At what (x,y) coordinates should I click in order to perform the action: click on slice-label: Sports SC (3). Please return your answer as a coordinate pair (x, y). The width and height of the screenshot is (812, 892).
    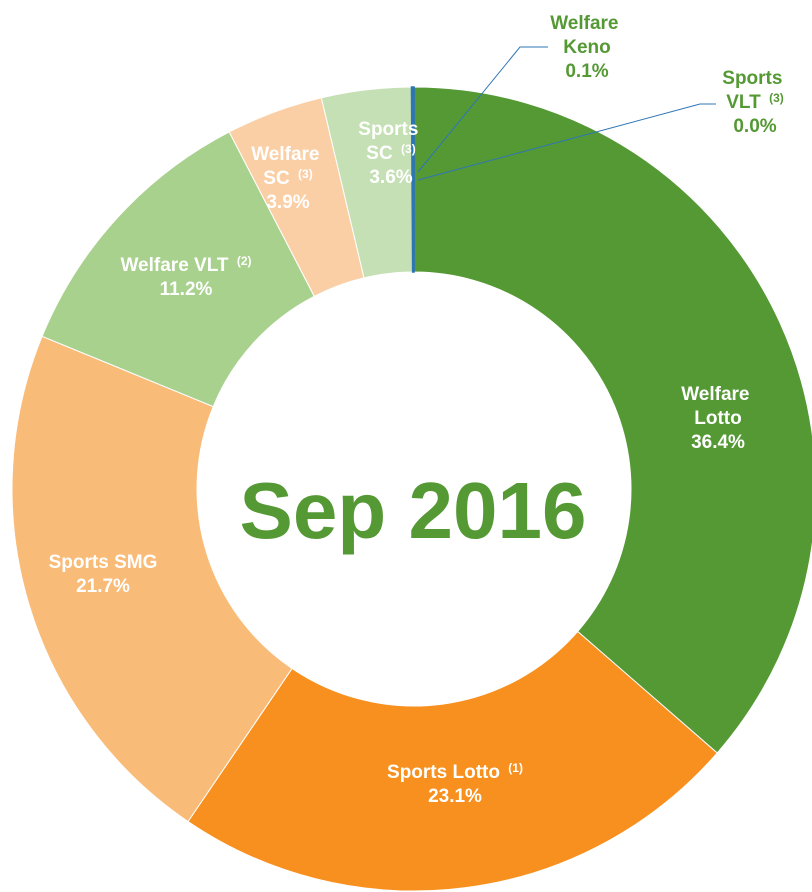
    Looking at the image, I should click on (390, 141).